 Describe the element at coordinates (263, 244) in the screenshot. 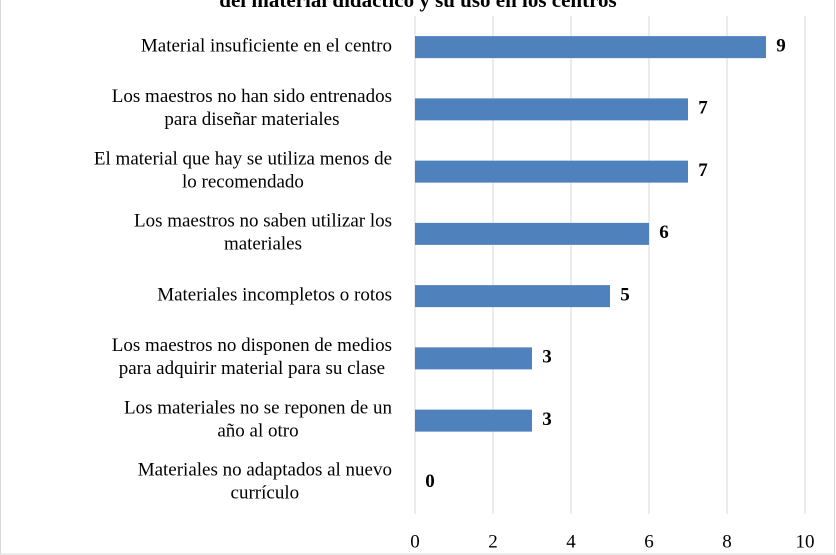

I see `y-tick-label: materiales` at that location.